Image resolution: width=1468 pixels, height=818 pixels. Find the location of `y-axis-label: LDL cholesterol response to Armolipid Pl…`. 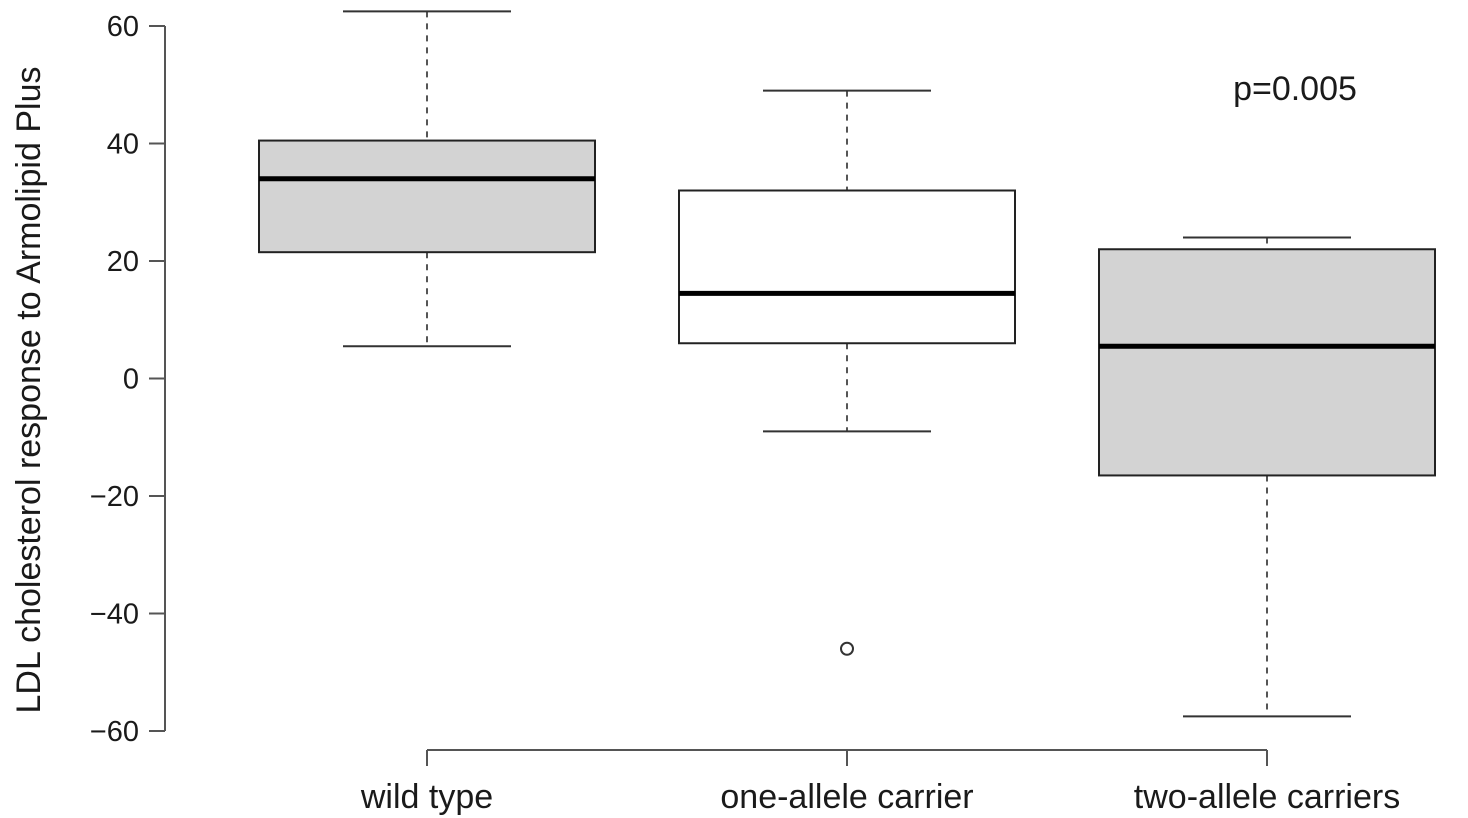

y-axis-label: LDL cholesterol response to Armolipid Pl… is located at coordinates (29, 390).